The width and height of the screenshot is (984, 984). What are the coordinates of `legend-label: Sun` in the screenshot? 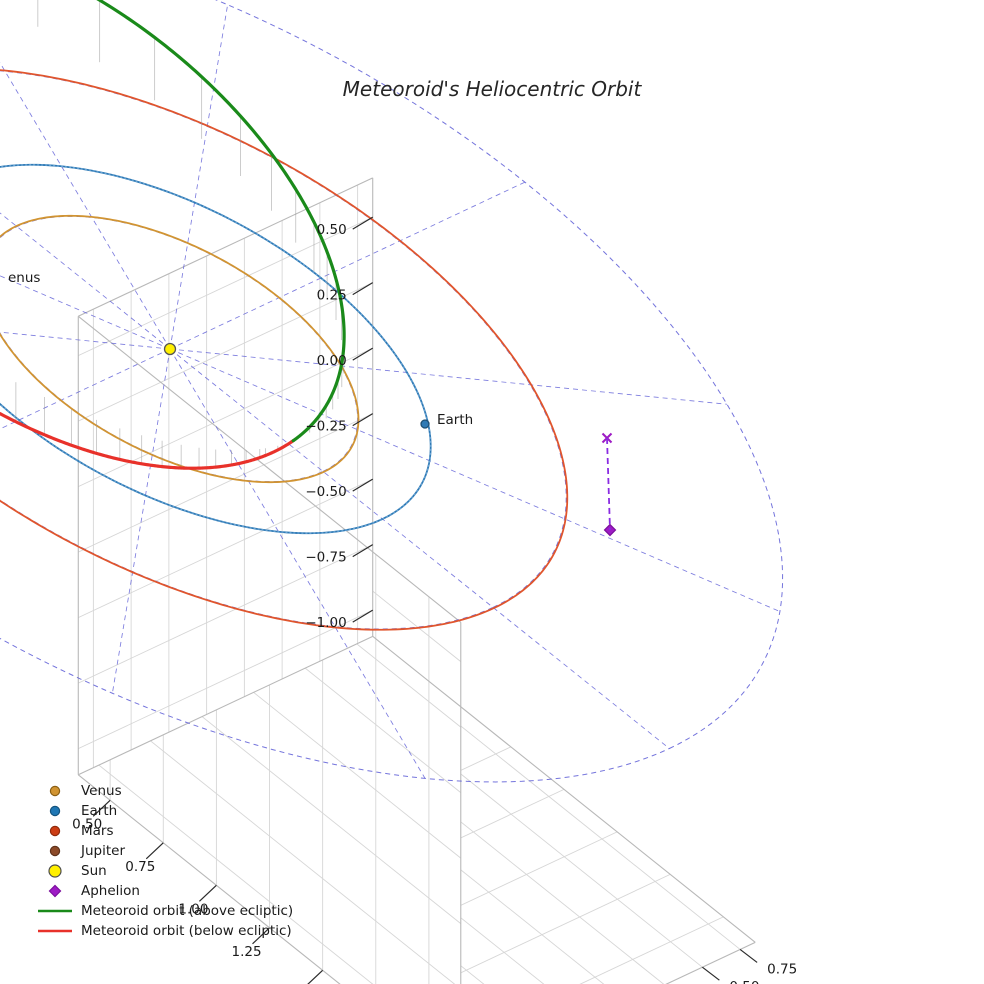 It's located at (94, 871).